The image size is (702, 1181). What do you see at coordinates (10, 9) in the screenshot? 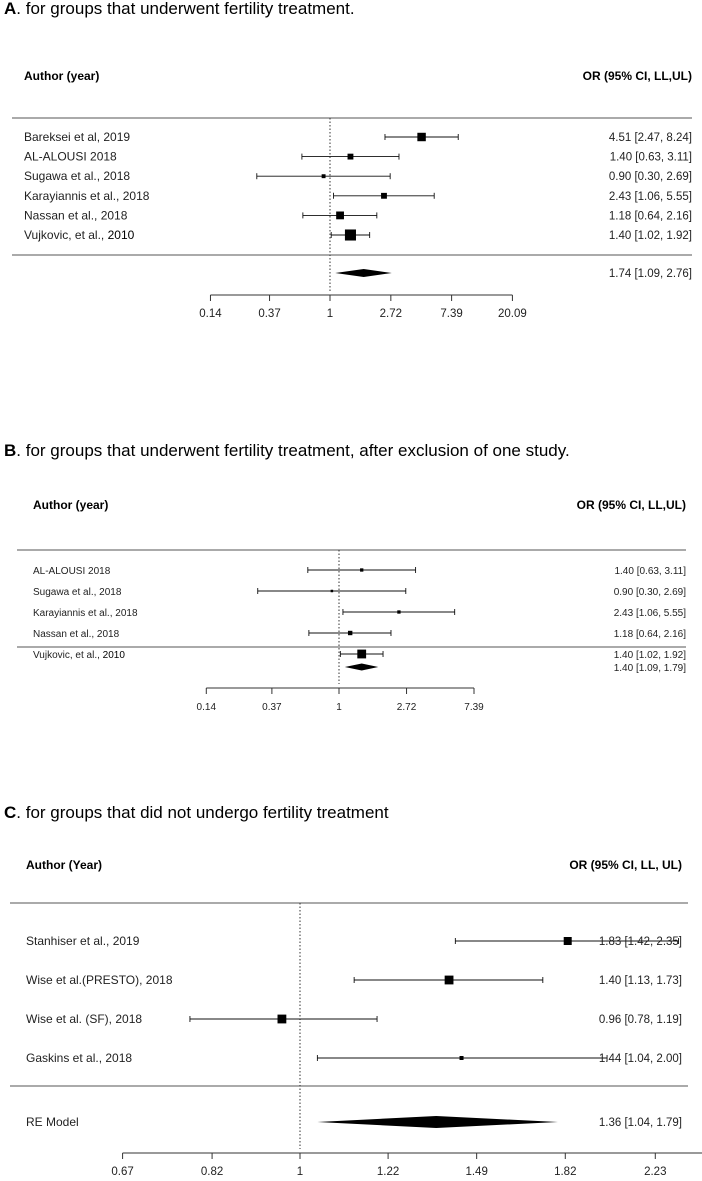
I see `panel-a-letter: A` at bounding box center [10, 9].